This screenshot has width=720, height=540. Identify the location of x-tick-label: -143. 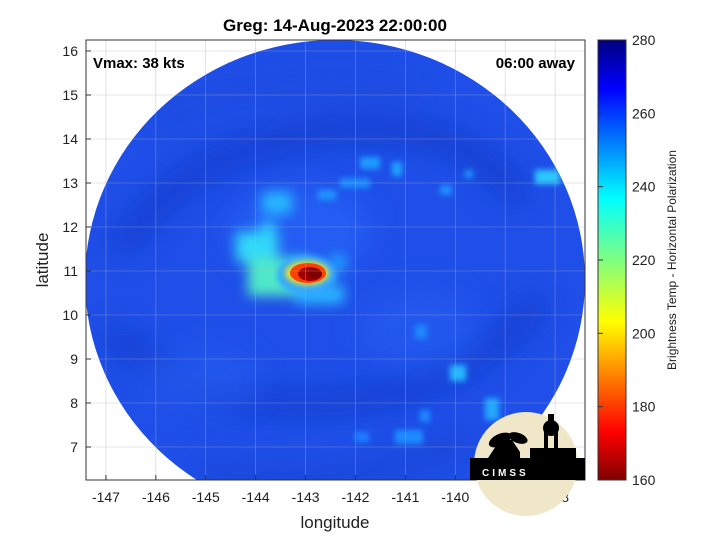
(306, 497).